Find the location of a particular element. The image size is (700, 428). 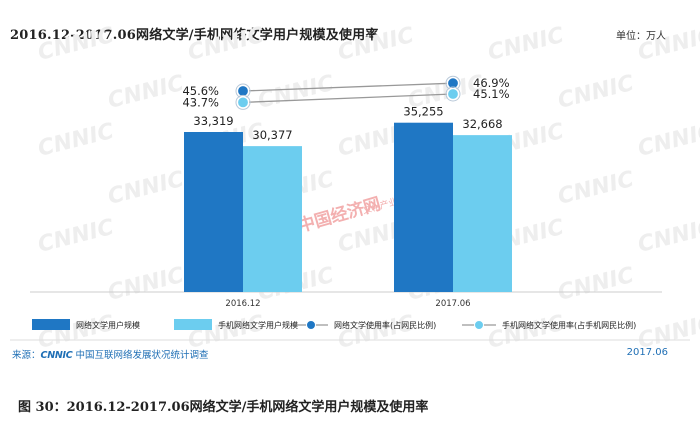

rate-value-label: 46.9% is located at coordinates (491, 83).